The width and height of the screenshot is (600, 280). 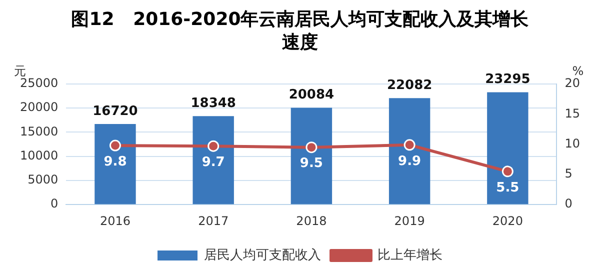 I want to click on y-tick-label: 25000, so click(x=39, y=83).